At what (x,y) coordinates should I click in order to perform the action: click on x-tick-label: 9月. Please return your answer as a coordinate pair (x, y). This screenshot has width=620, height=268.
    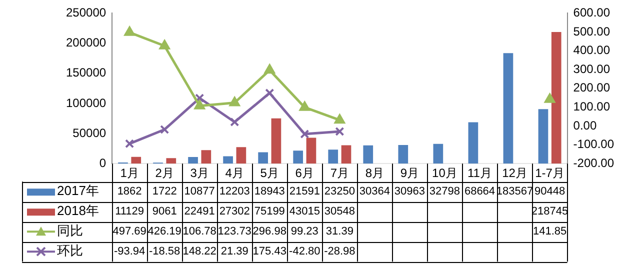
    Looking at the image, I should click on (410, 173).